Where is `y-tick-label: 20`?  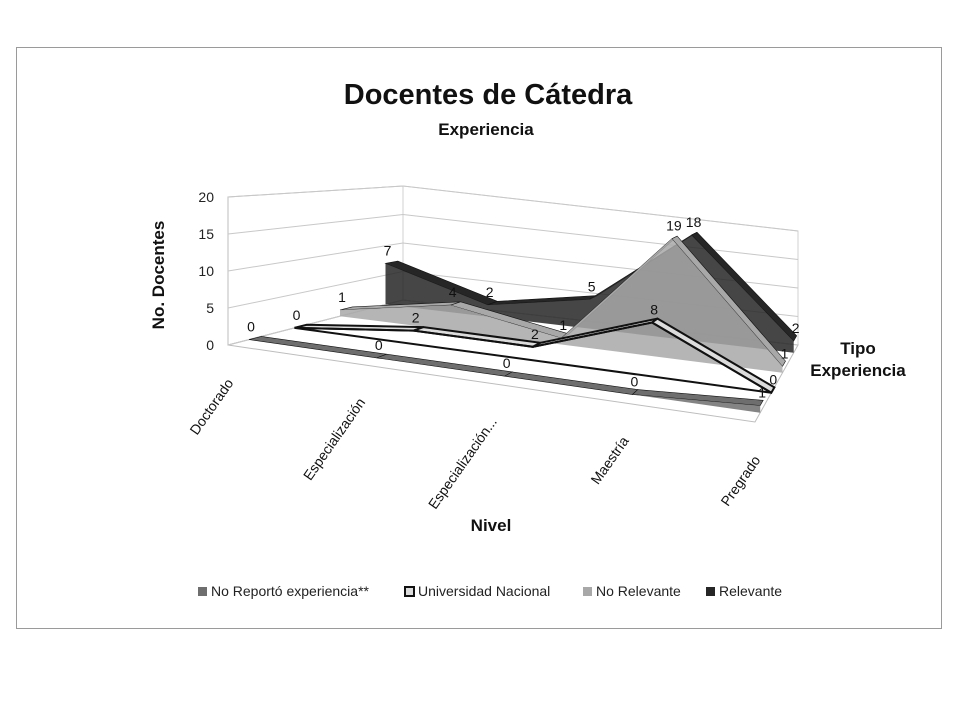 y-tick-label: 20 is located at coordinates (206, 197).